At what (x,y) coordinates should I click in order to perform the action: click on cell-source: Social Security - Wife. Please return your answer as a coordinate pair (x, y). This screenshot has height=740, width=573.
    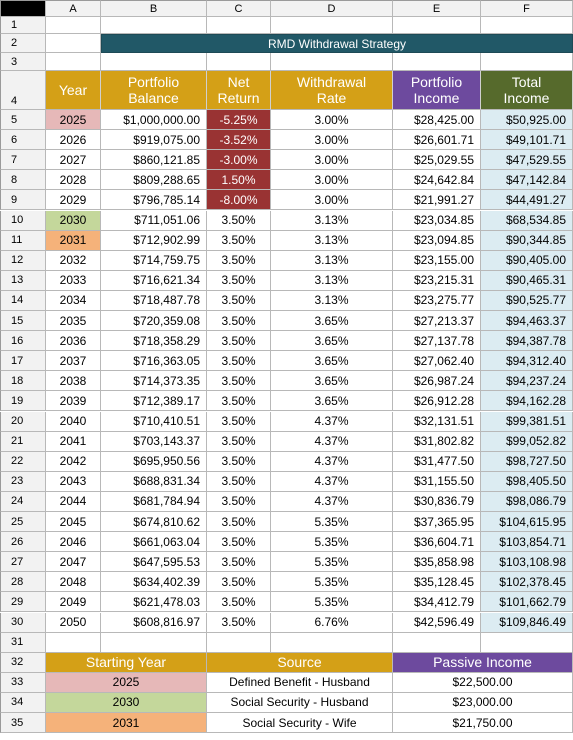
    Looking at the image, I should click on (300, 723).